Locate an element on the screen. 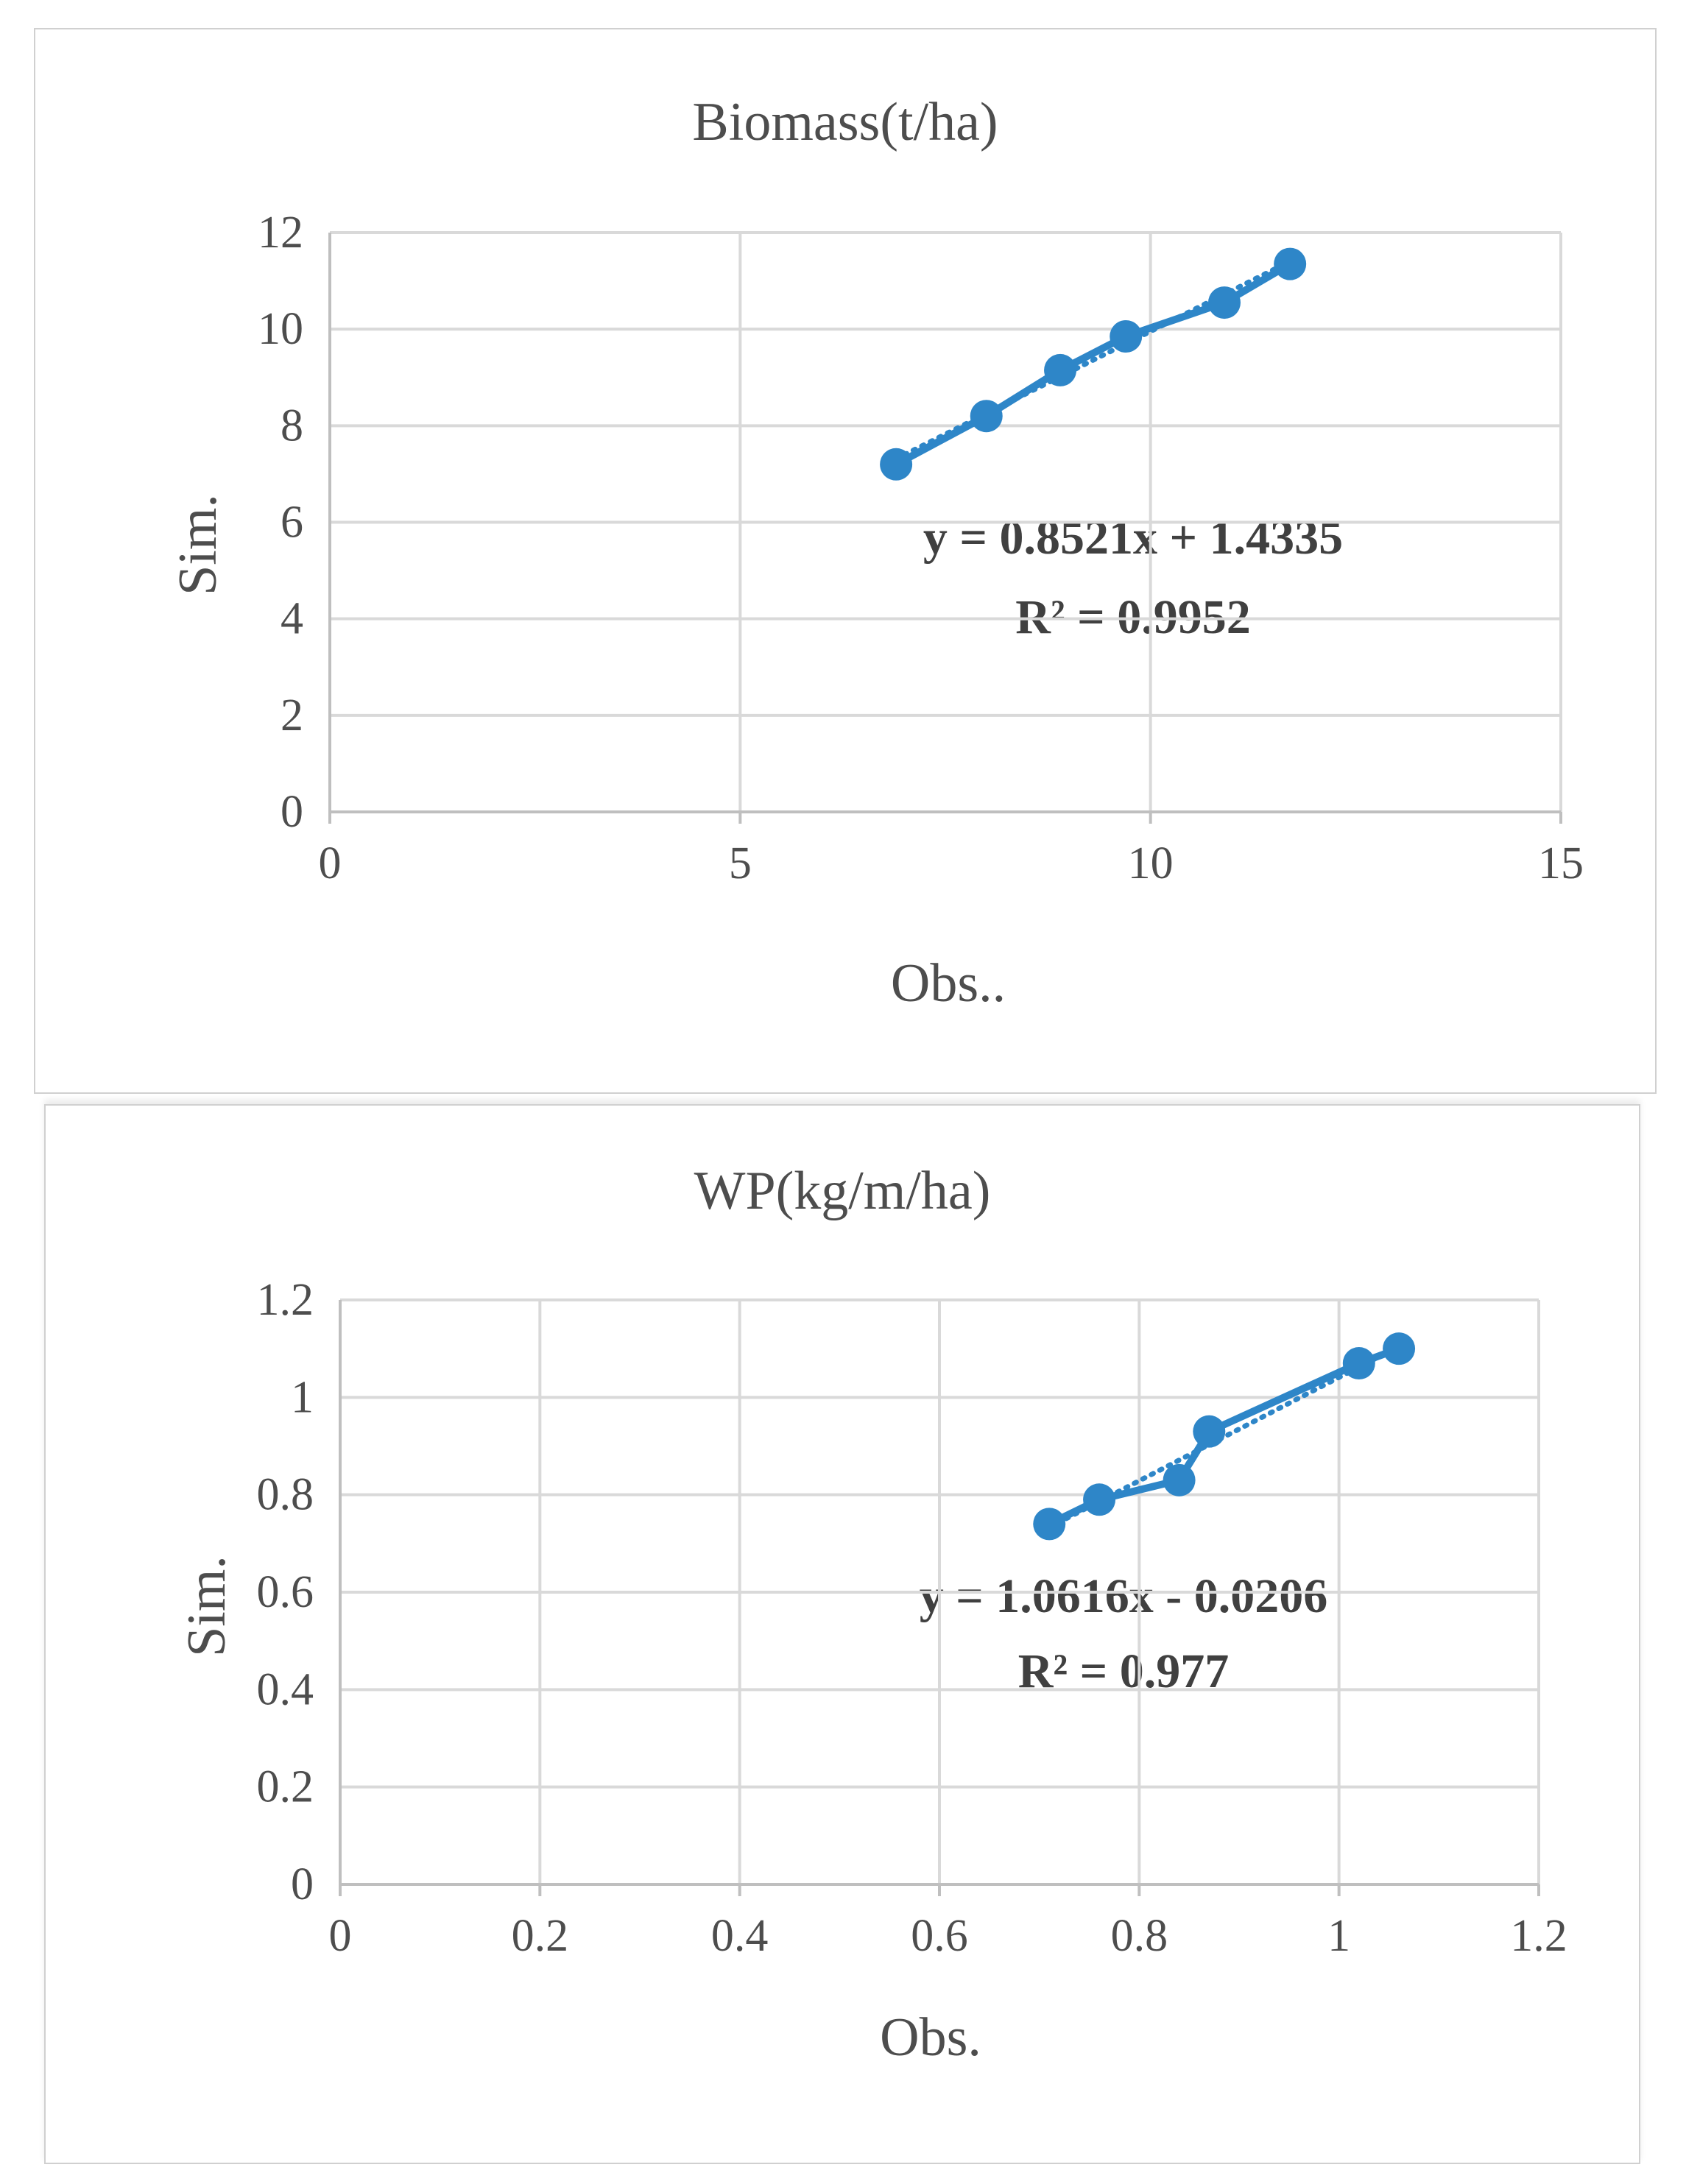 Image resolution: width=1686 pixels, height=2184 pixels. chart-title: WP(kg/m/ha) is located at coordinates (842, 1191).